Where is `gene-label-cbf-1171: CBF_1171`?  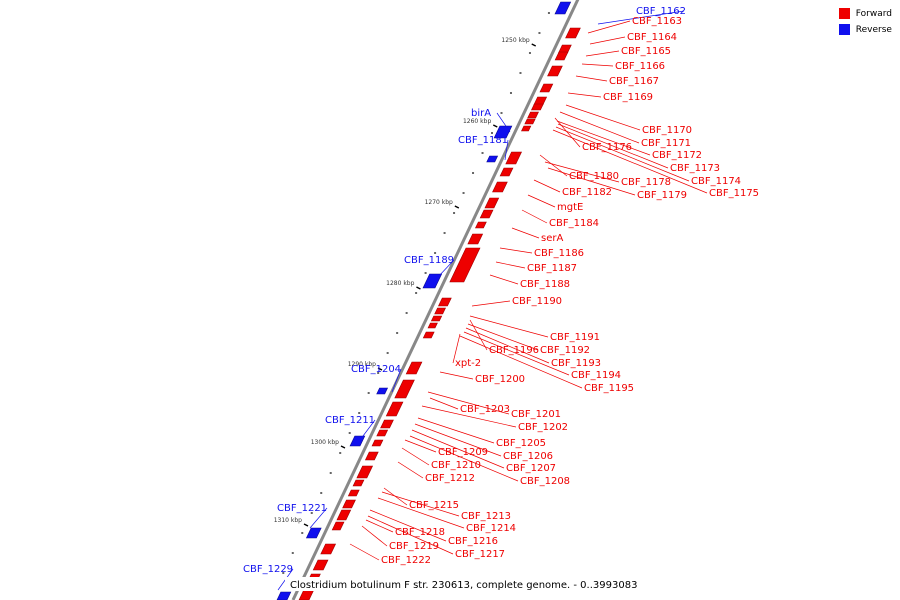
gene-label-cbf-1171: CBF_1171 is located at coordinates (666, 143).